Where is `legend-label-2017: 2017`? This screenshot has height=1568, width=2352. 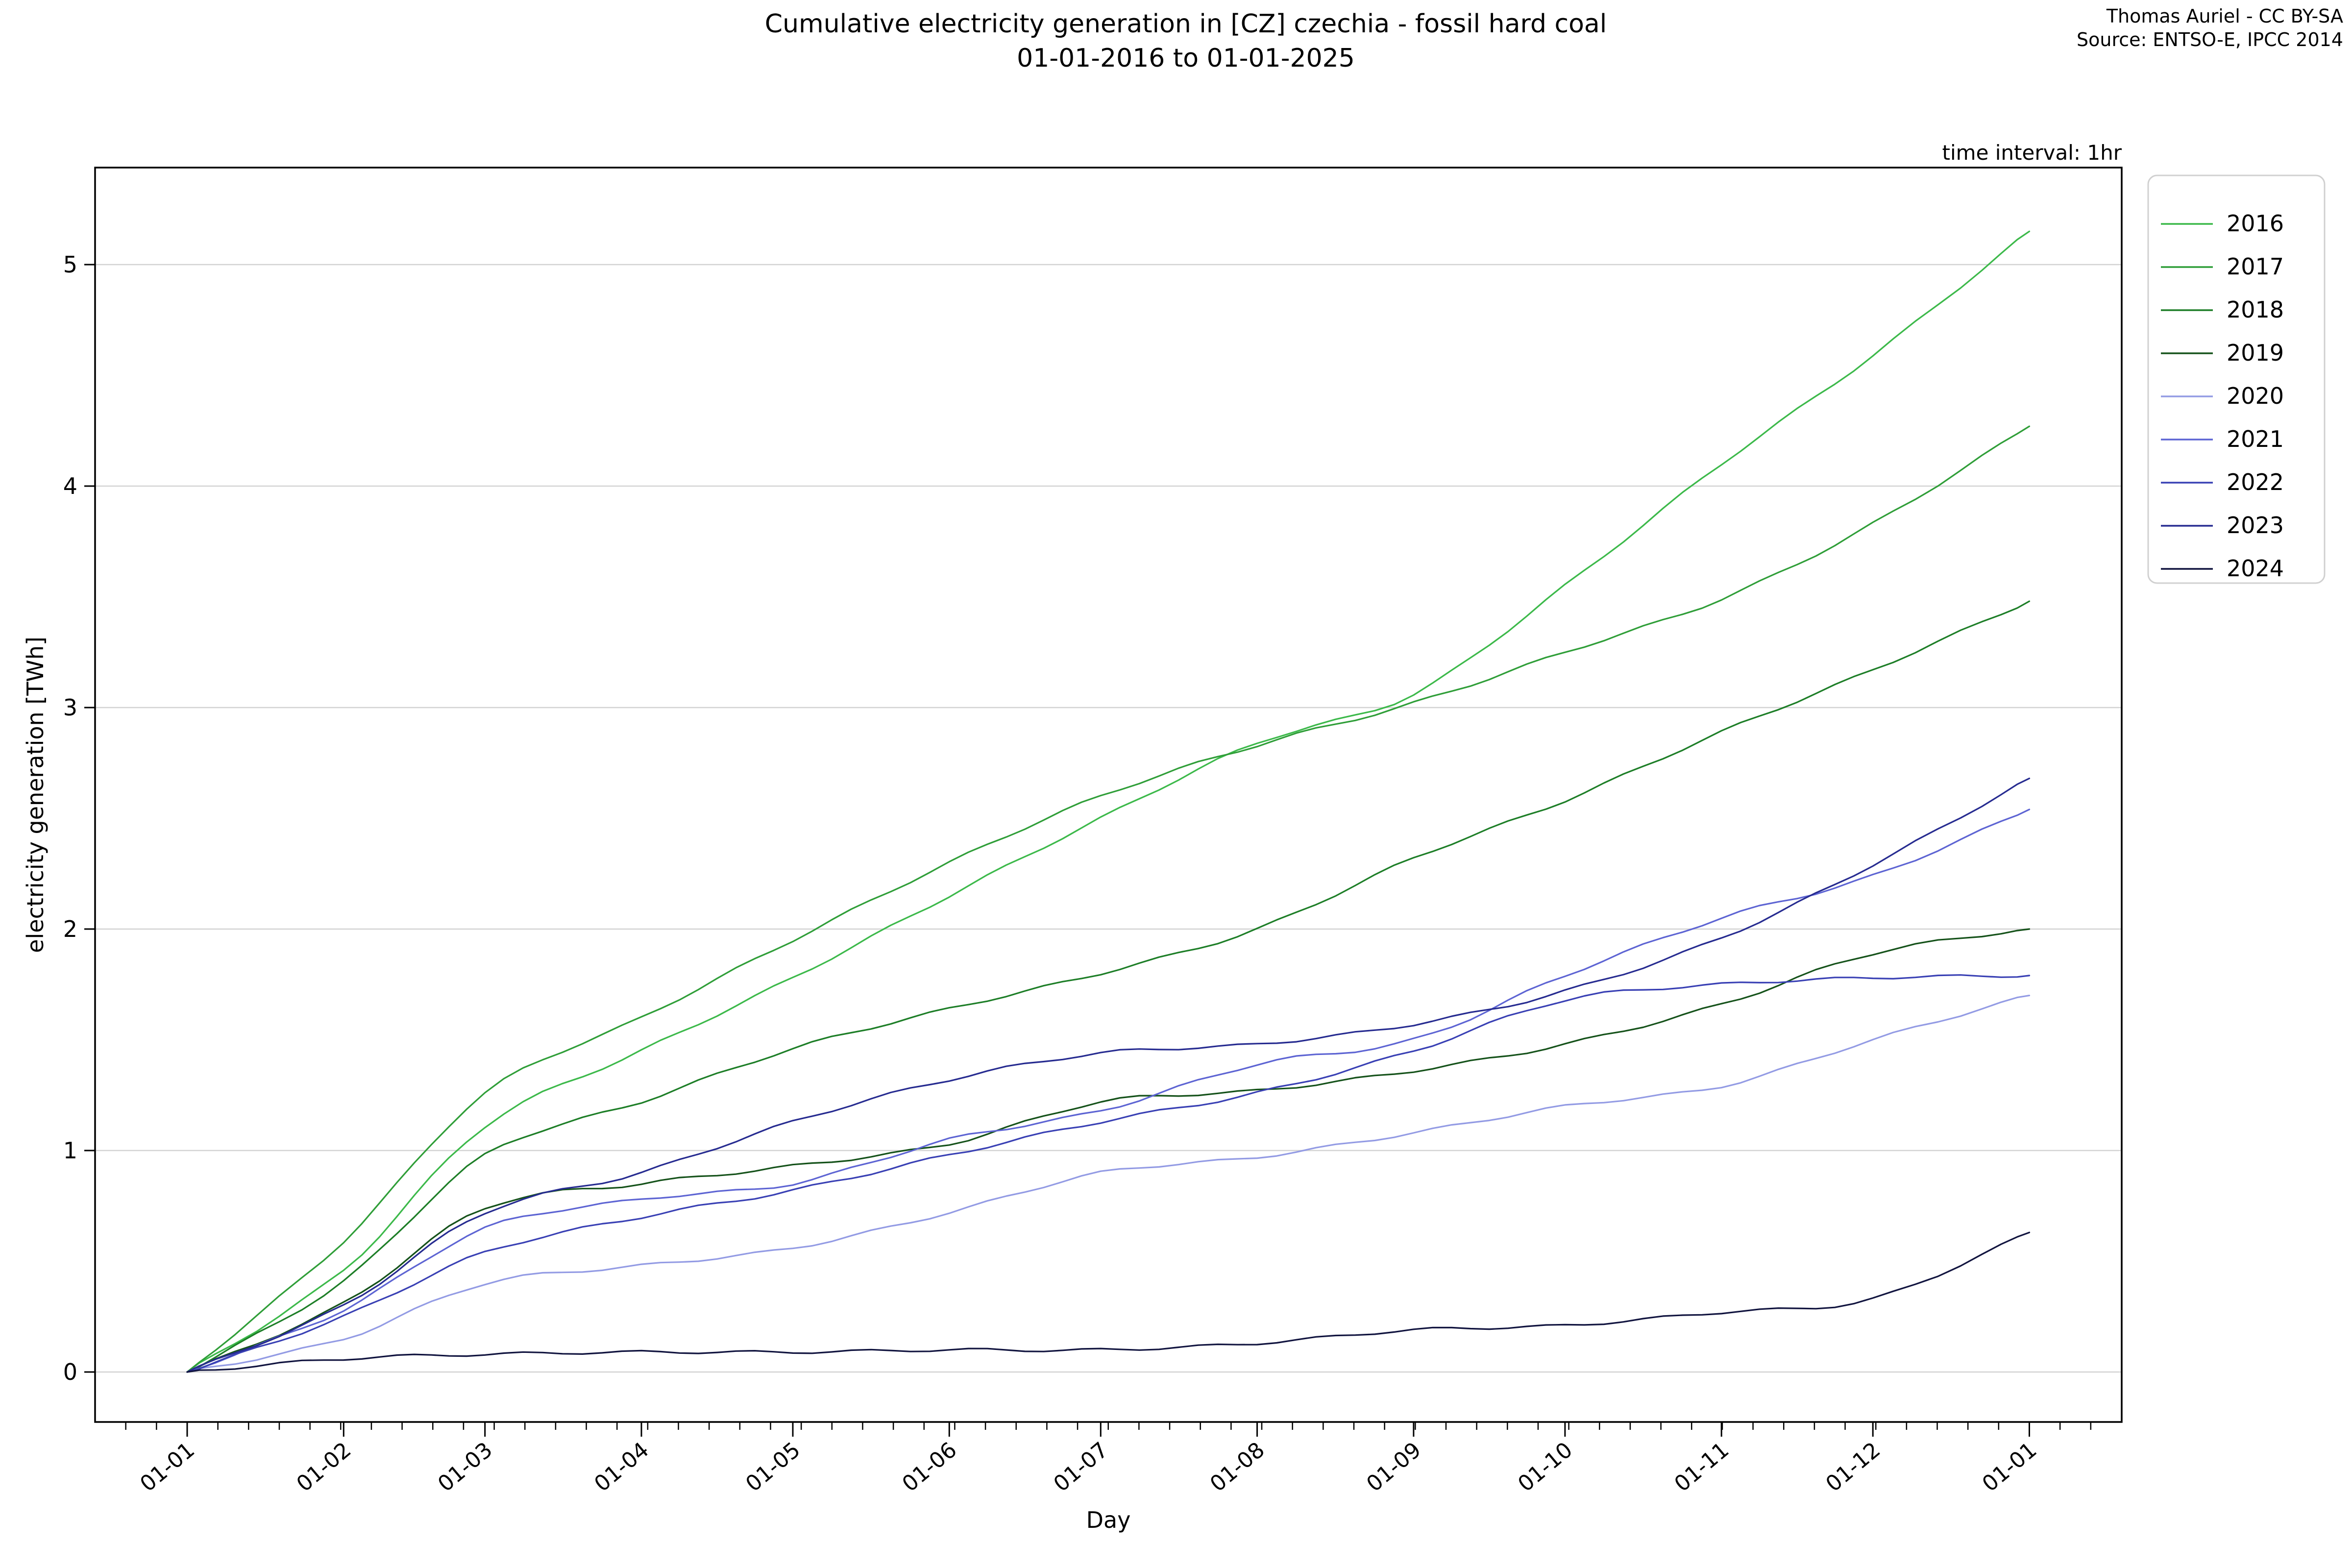 legend-label-2017: 2017 is located at coordinates (2255, 266).